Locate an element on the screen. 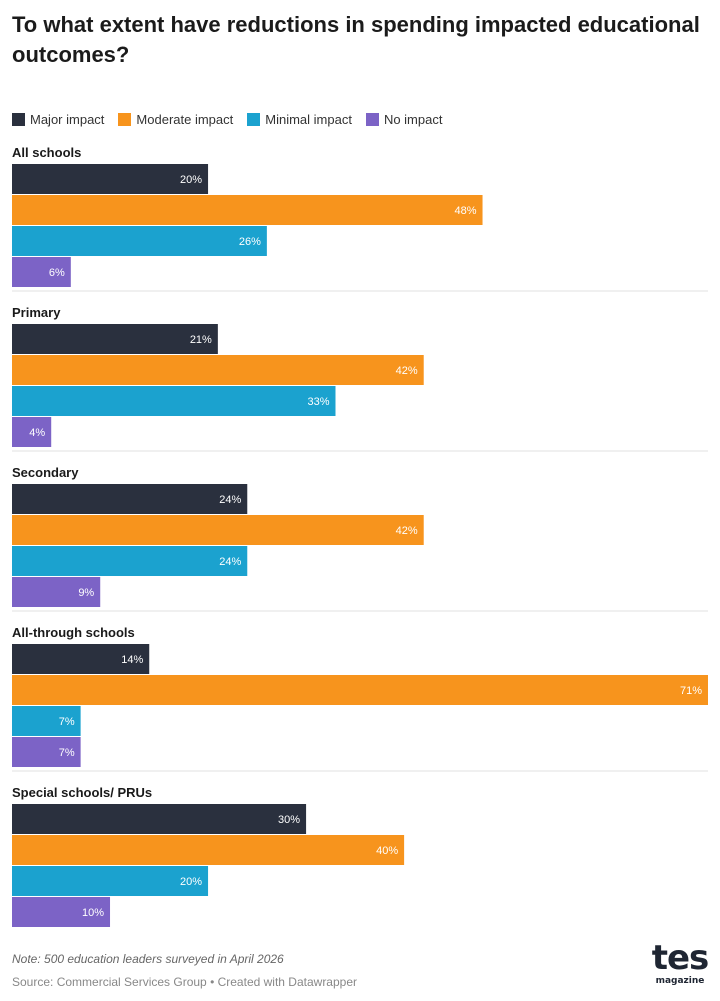 The width and height of the screenshot is (720, 1001). legend-swatch-major is located at coordinates (18, 119).